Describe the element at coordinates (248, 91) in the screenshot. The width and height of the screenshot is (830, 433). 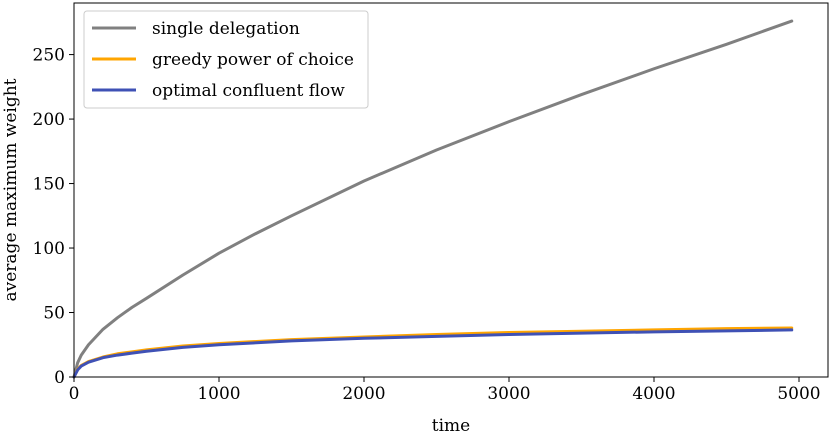
I see `legend-label-3: optimal confluent flow` at that location.